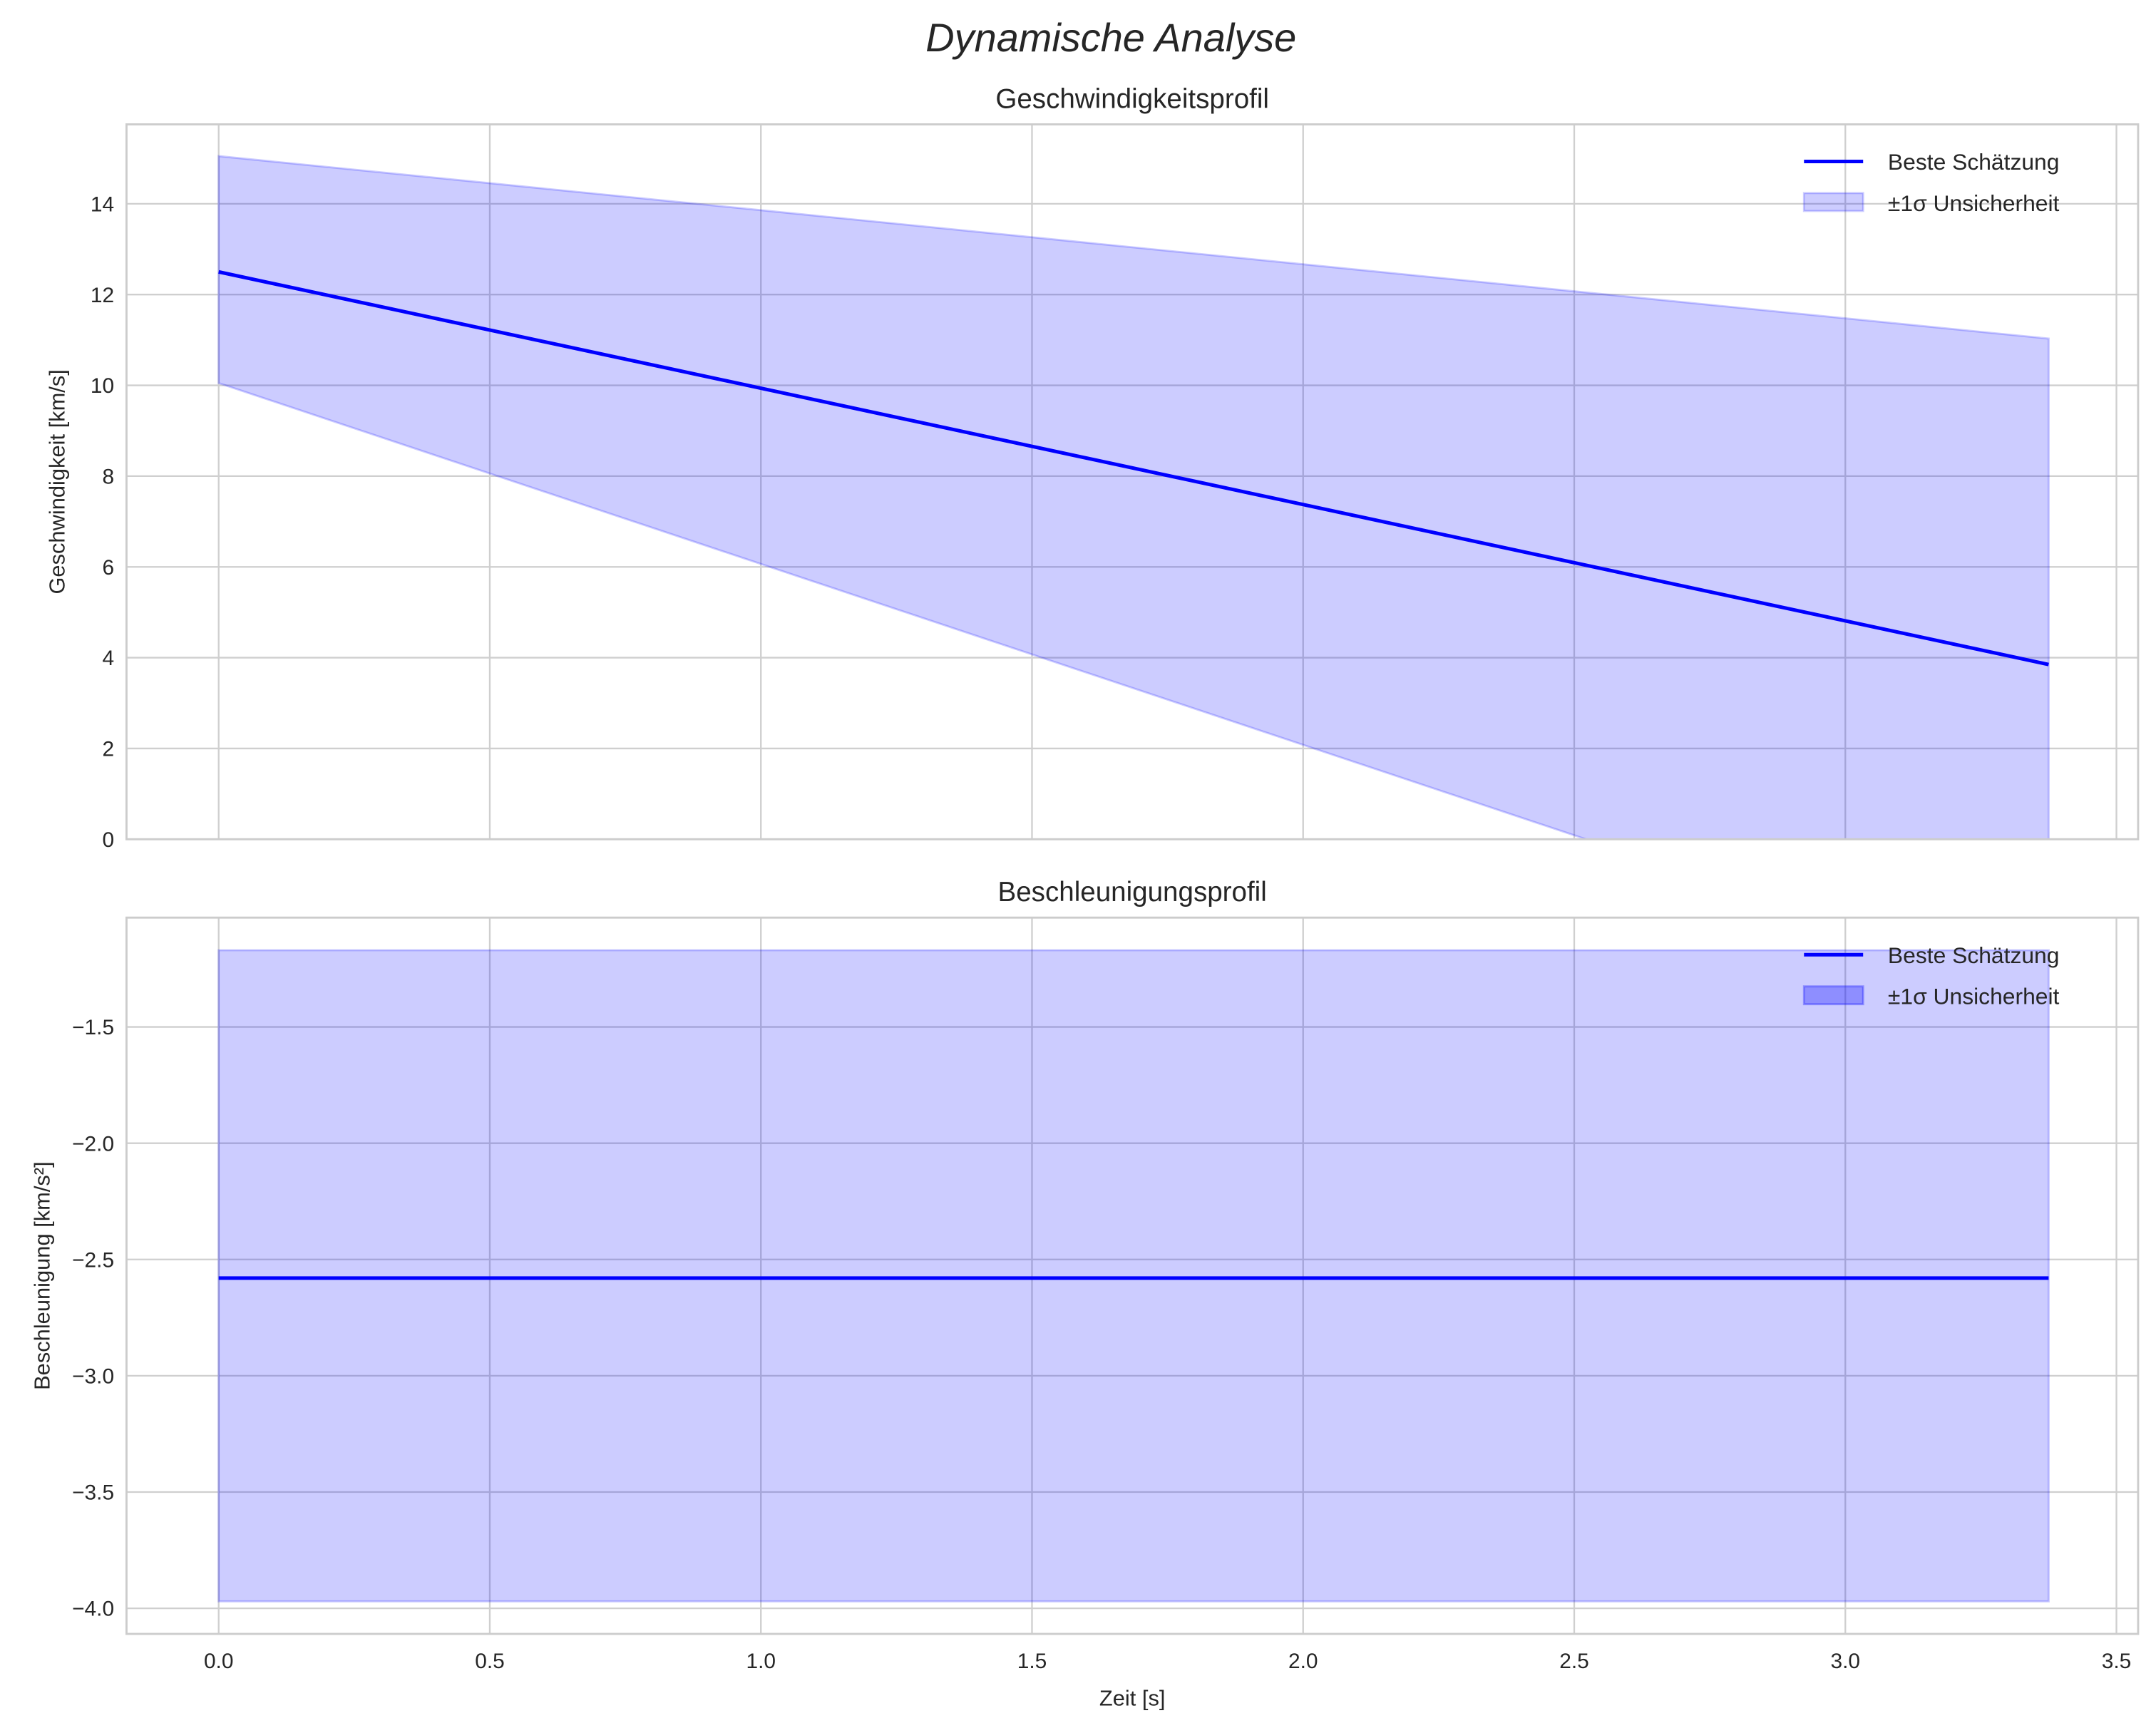 The width and height of the screenshot is (2156, 1728). Describe the element at coordinates (102, 295) in the screenshot. I see `y-tick-label: 12` at that location.